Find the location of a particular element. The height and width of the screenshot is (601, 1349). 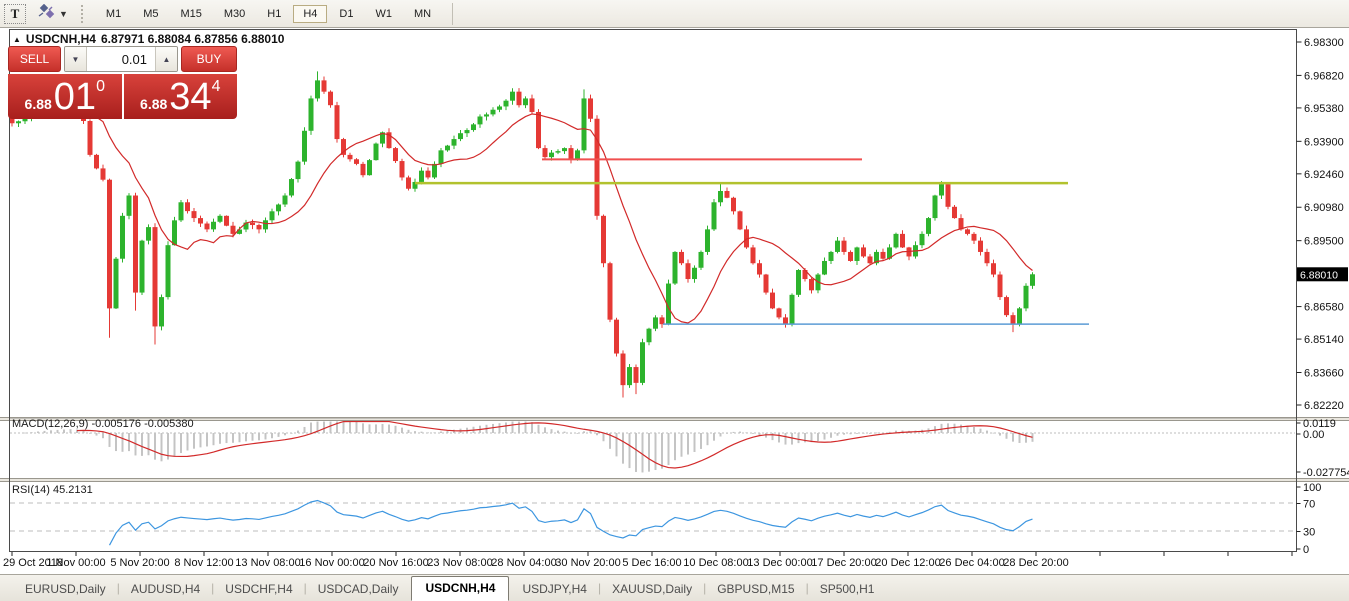

date-axis-label: 5 Nov 20:00 is located at coordinates (139, 563).